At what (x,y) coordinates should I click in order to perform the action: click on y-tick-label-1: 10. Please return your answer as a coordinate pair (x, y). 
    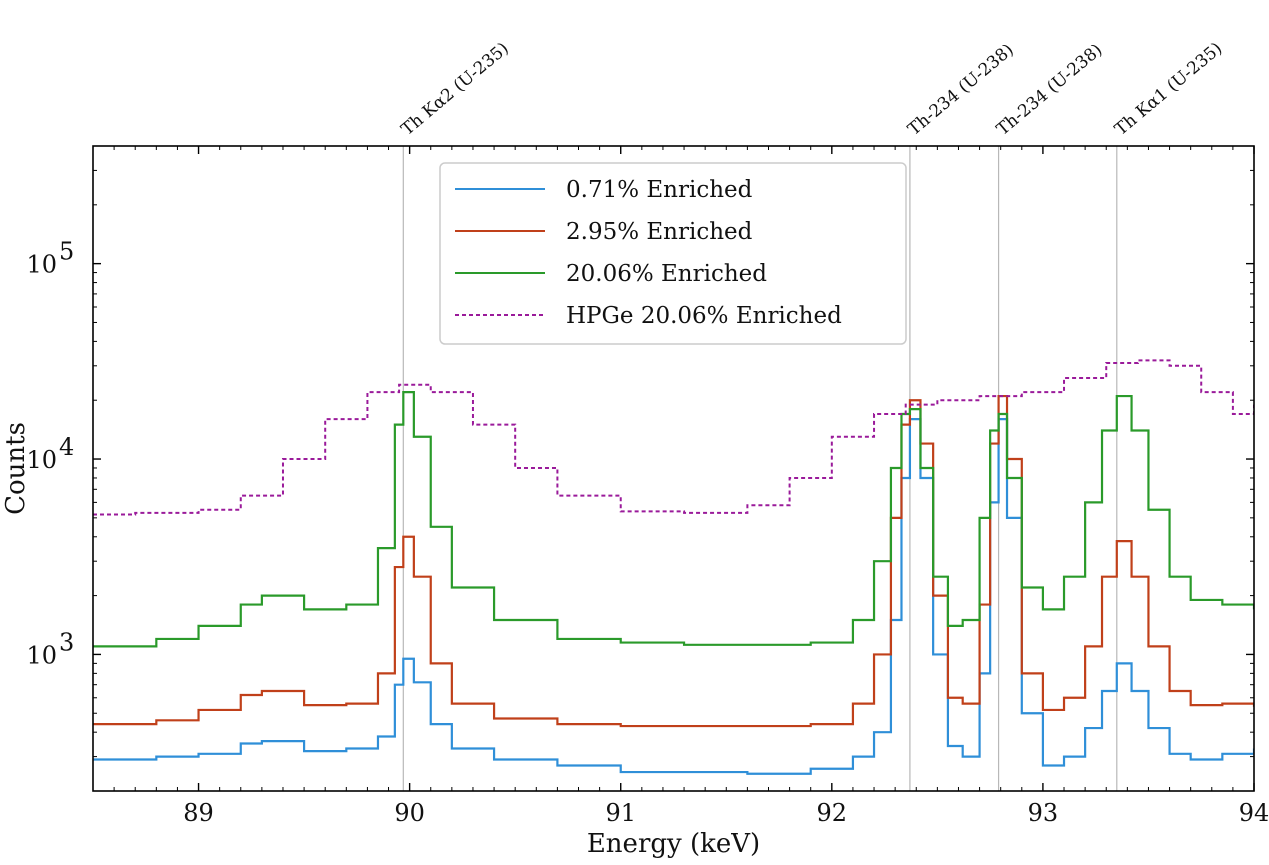
    Looking at the image, I should click on (41, 460).